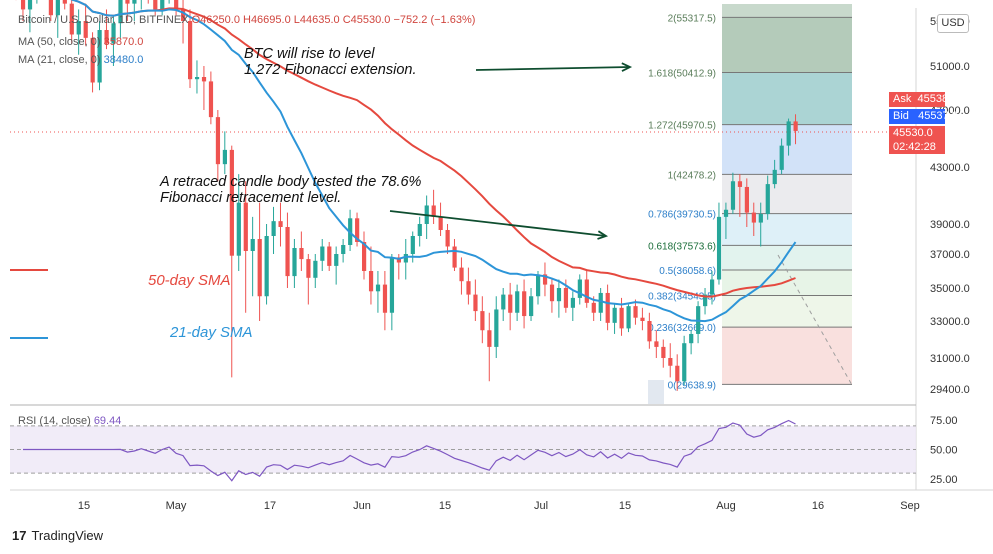  Describe the element at coordinates (81, 60) in the screenshot. I see `ma21-legend: MA (21, close, 0) 38480.0` at that location.